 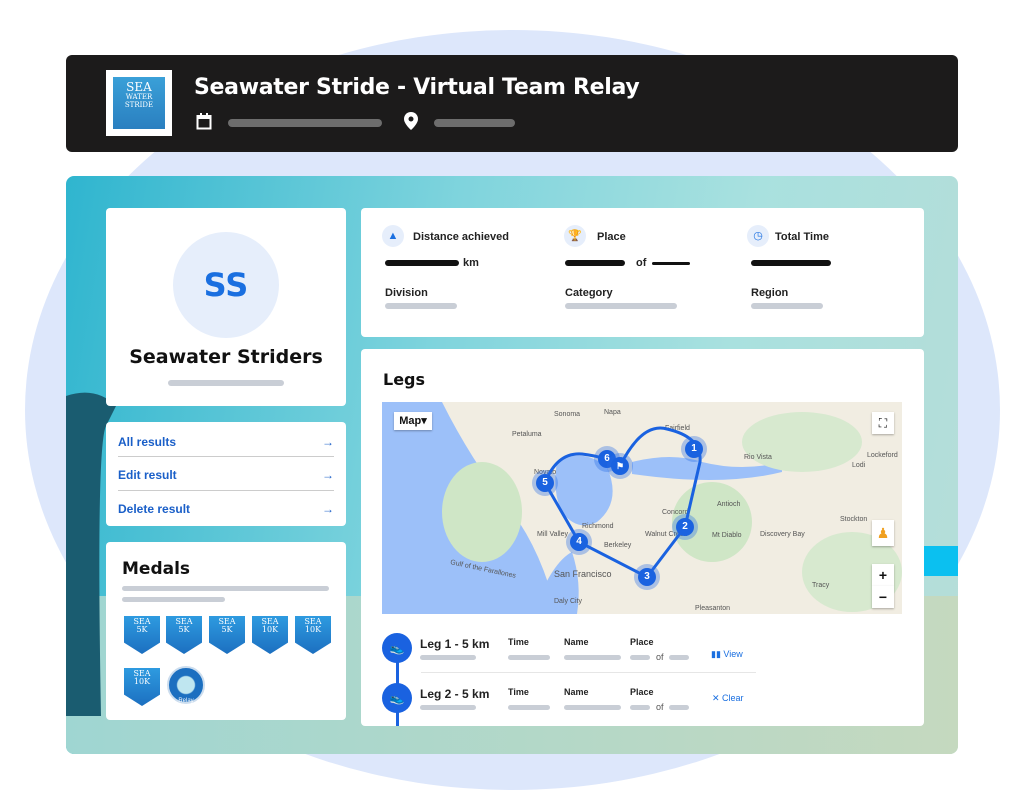 What do you see at coordinates (305, 123) in the screenshot?
I see `date-placeholder` at bounding box center [305, 123].